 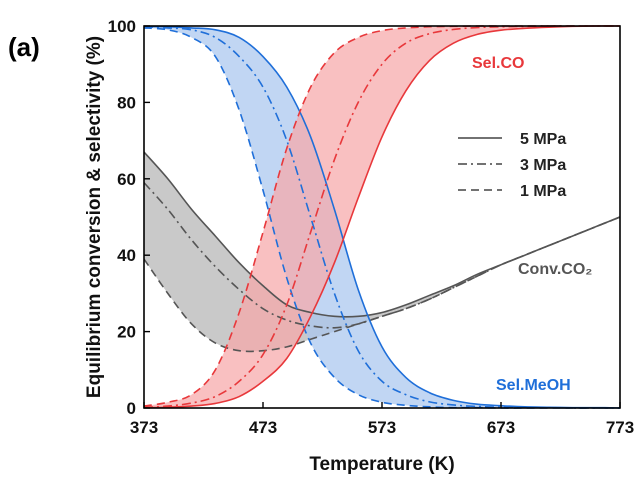 I want to click on x-axis-ticks: 373 473 573 673 773, so click(x=382, y=419).